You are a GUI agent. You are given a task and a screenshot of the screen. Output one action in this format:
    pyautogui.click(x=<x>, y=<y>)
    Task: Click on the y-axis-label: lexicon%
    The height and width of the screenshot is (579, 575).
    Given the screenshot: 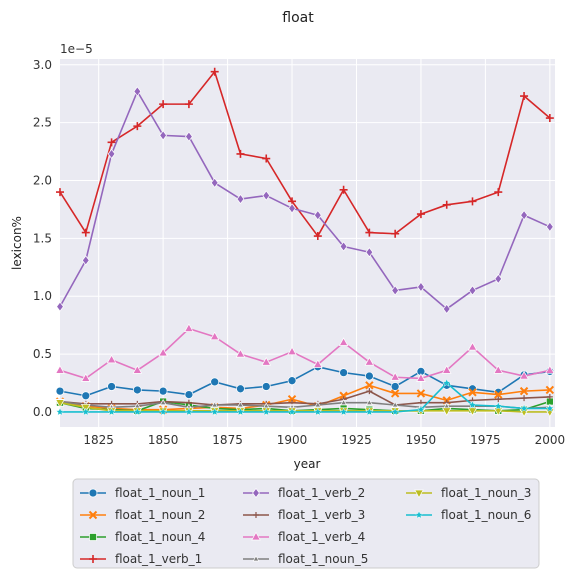 What is the action you would take?
    pyautogui.click(x=17, y=243)
    